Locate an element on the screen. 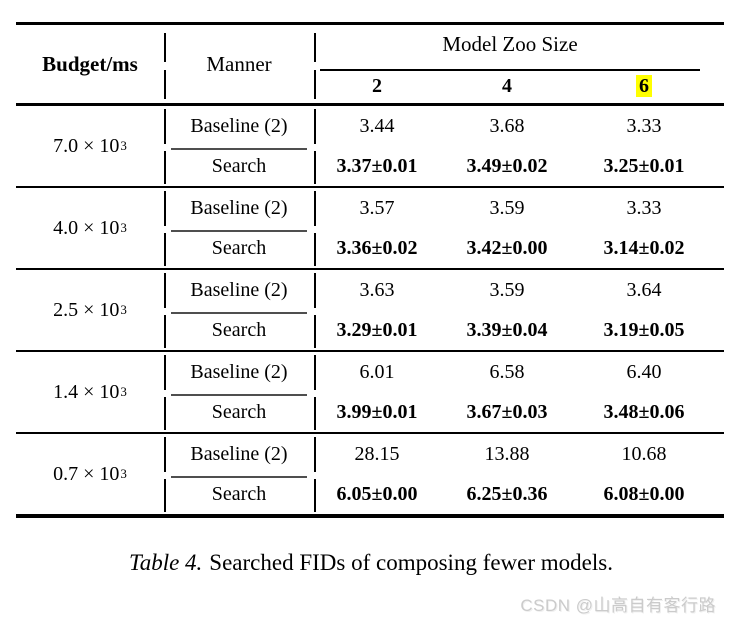 The height and width of the screenshot is (620, 742). fid-value: 3.44 is located at coordinates (377, 125).